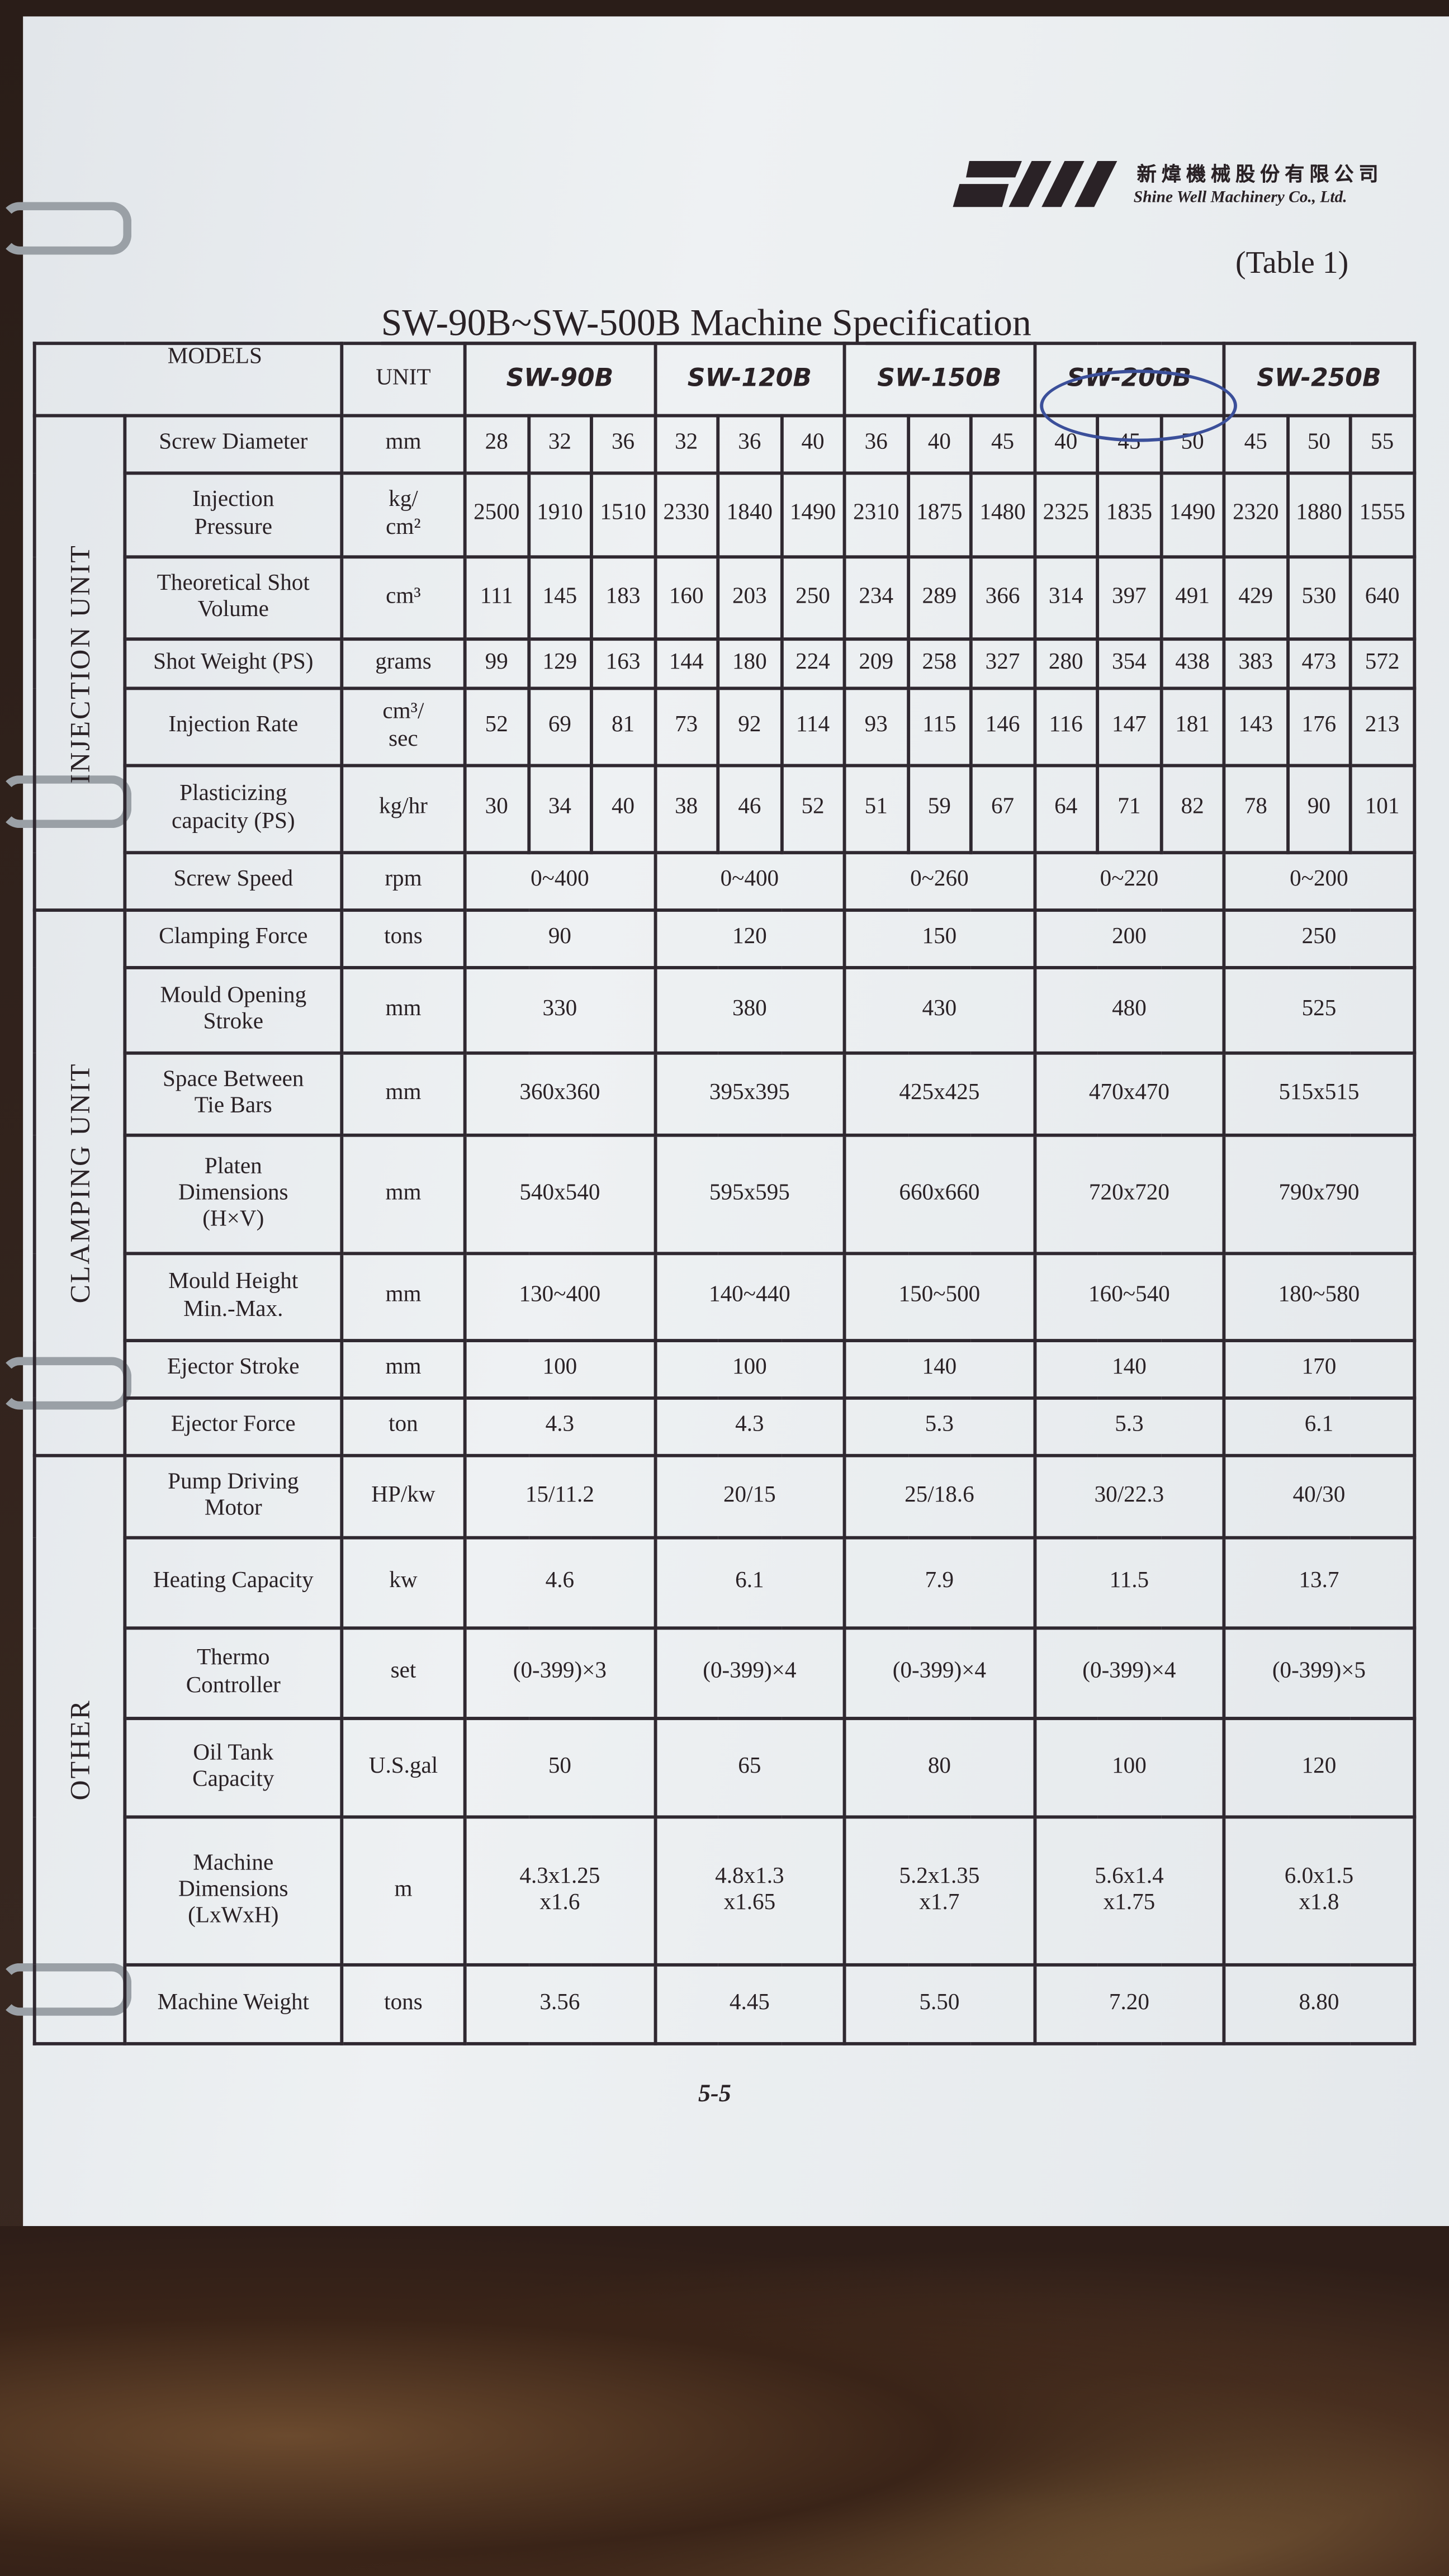  I want to click on section-label: INJECTION UNIT, so click(79, 663).